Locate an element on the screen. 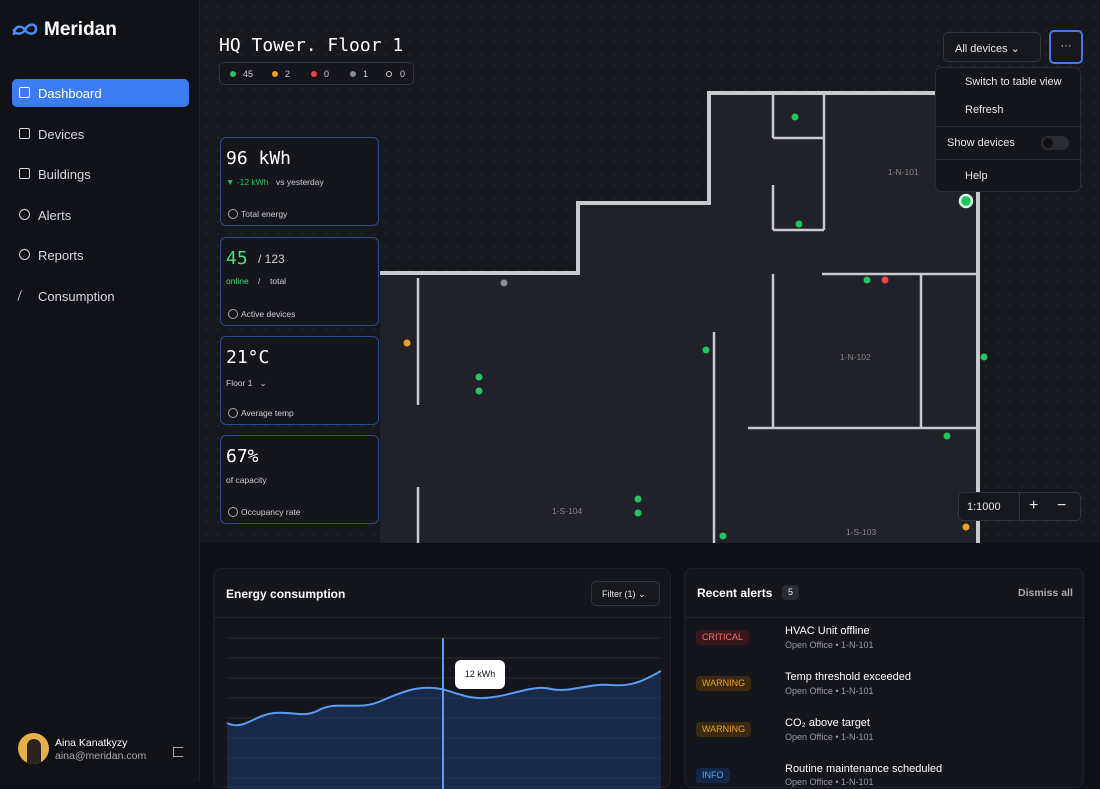 Image resolution: width=1100 pixels, height=789 pixels. stat-card: 45 / 123 online / total Active devices is located at coordinates (299, 281).